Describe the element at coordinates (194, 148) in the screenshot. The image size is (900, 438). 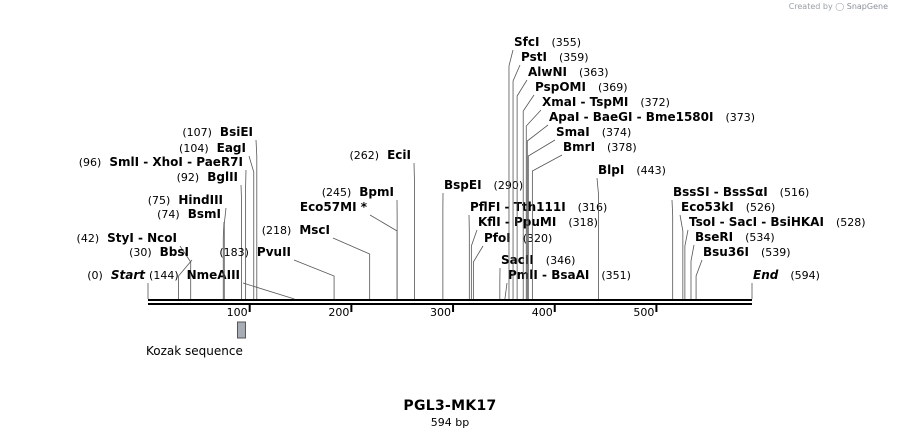
I see `site-position-eagi: (104)` at that location.